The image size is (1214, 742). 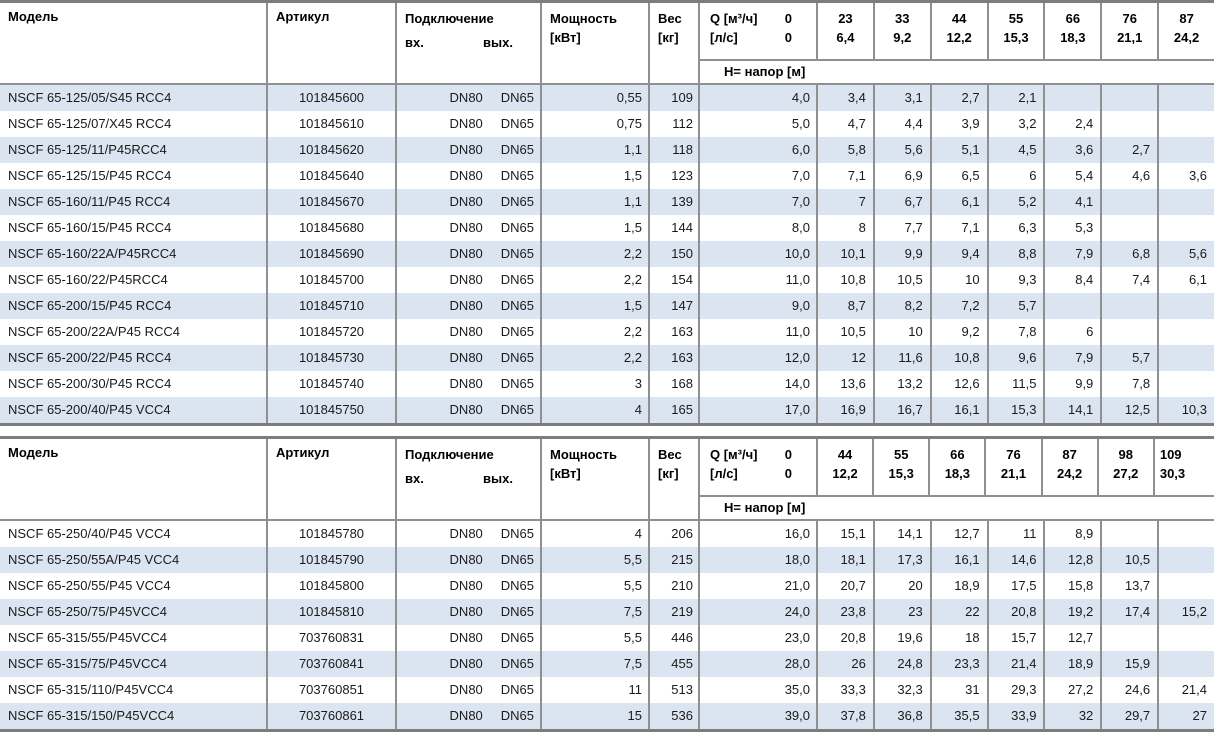 I want to click on flow-column-header: 33 9,2, so click(x=903, y=31).